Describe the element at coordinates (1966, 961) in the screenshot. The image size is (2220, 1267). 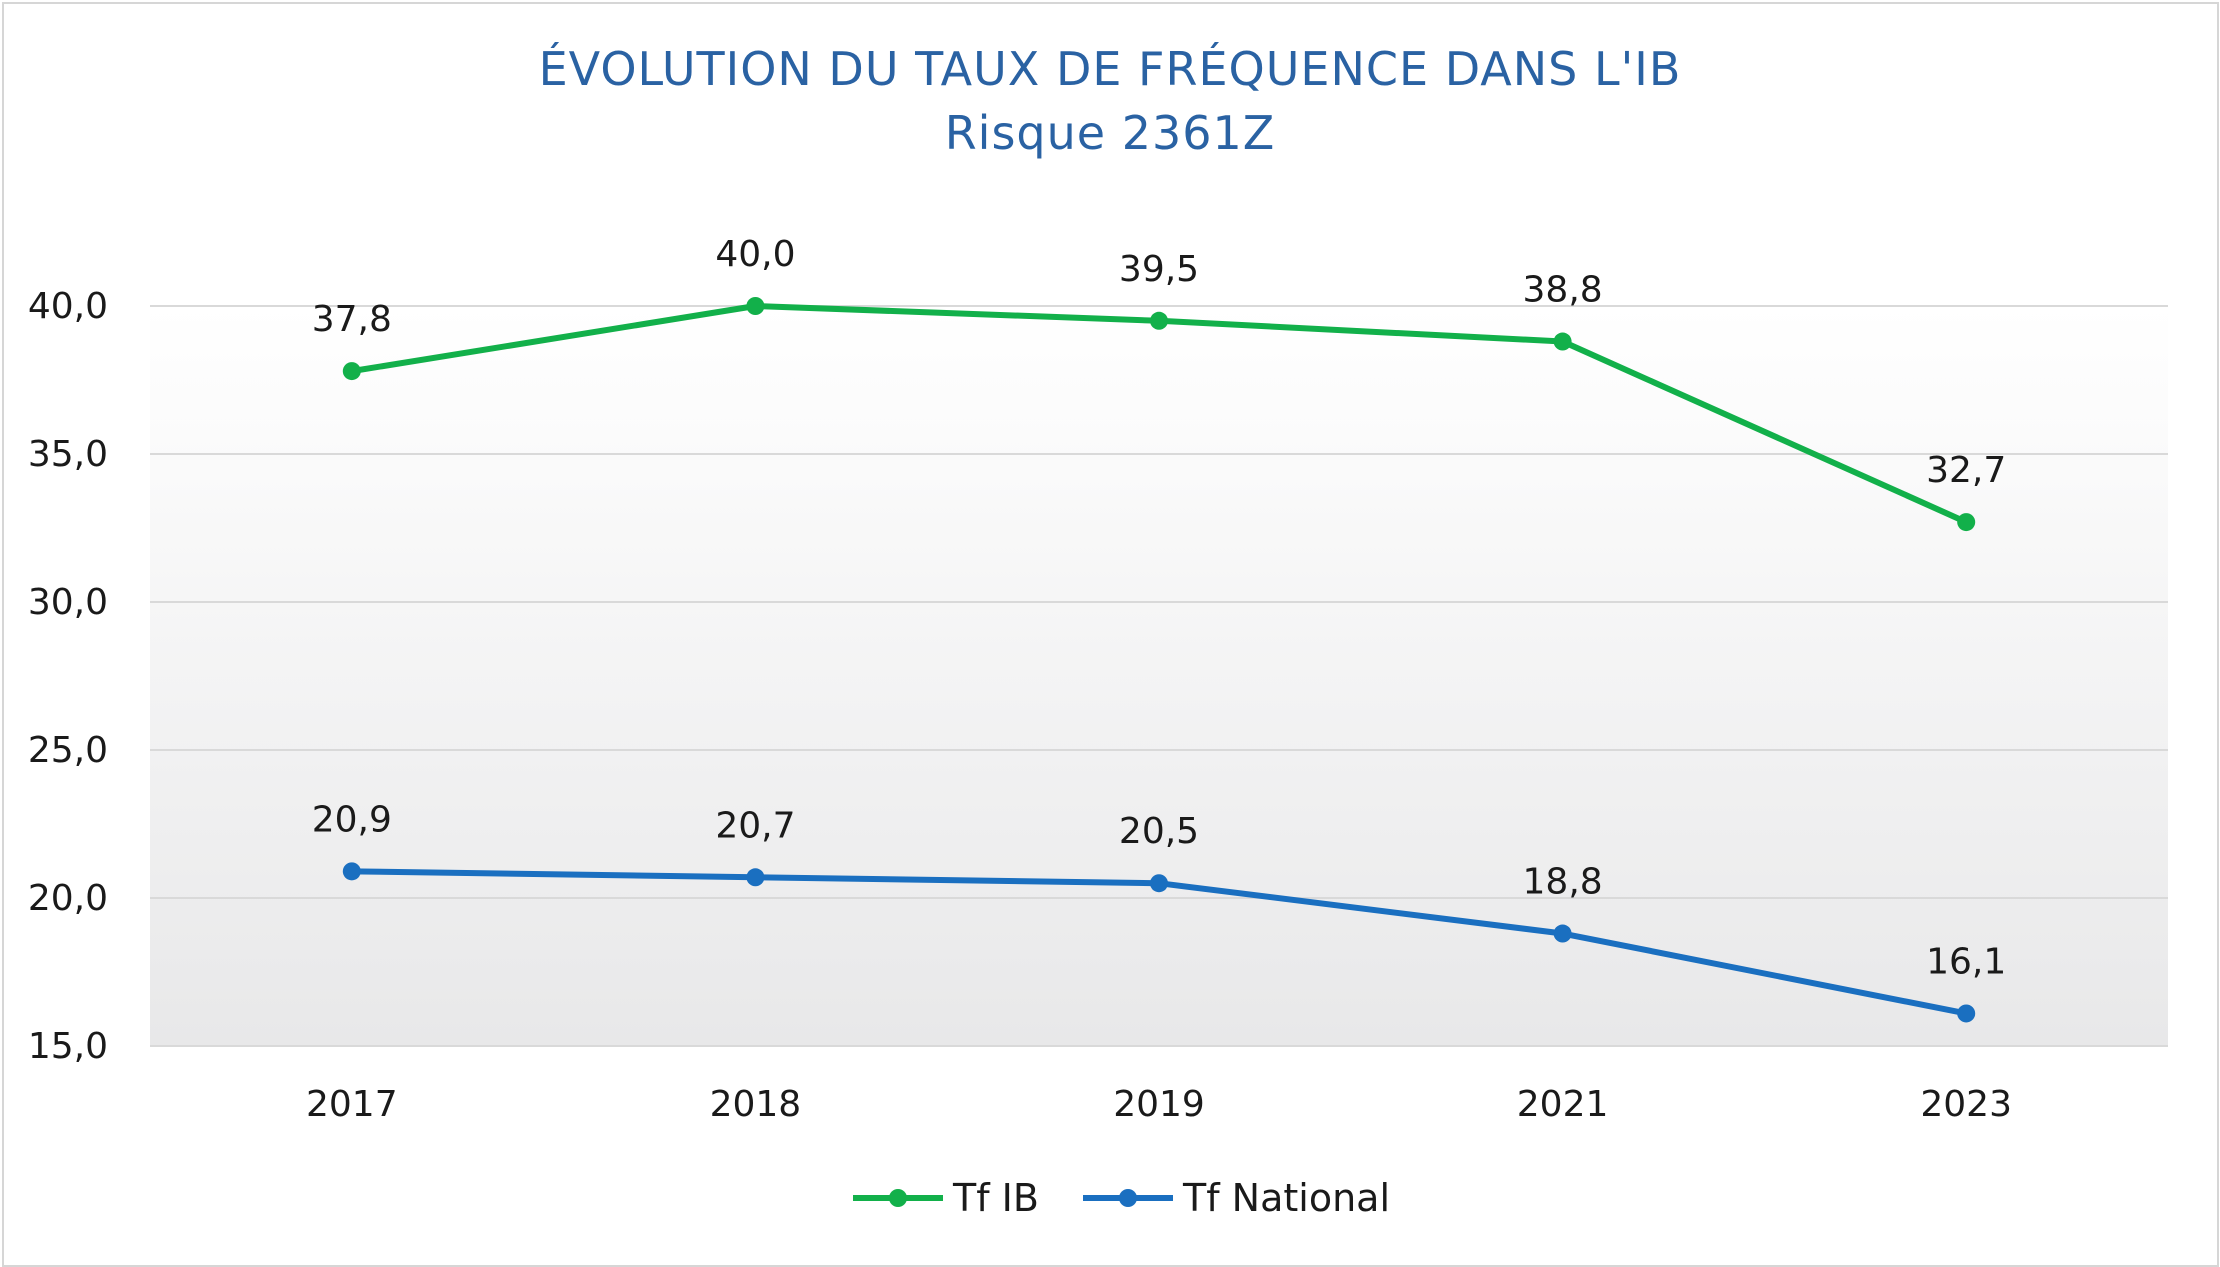
I see `data-label: 16,1` at that location.